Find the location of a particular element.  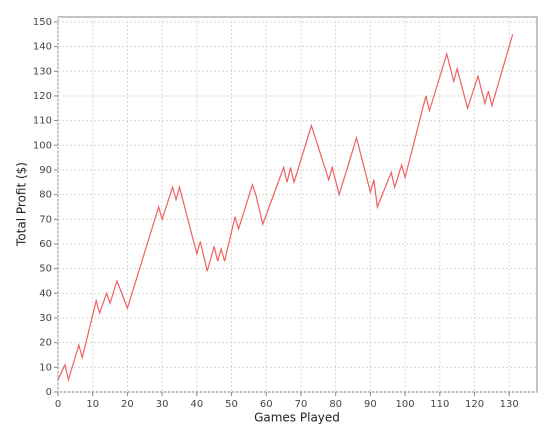

x-tick-label: 100 is located at coordinates (405, 404).